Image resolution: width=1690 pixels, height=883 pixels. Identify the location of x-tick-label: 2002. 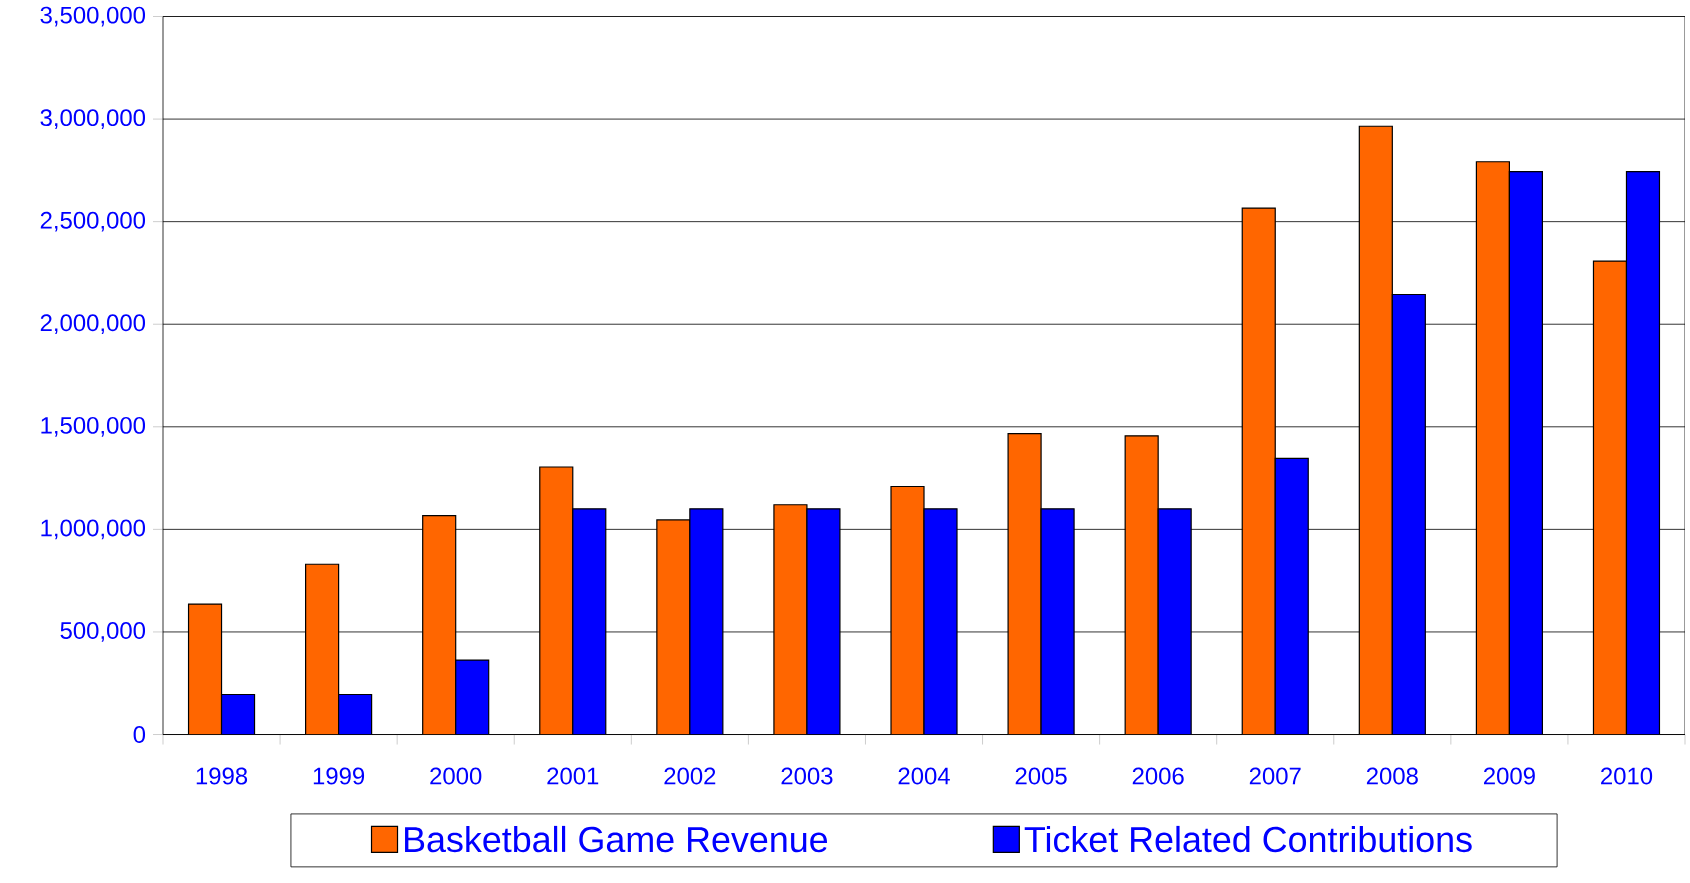
(690, 776).